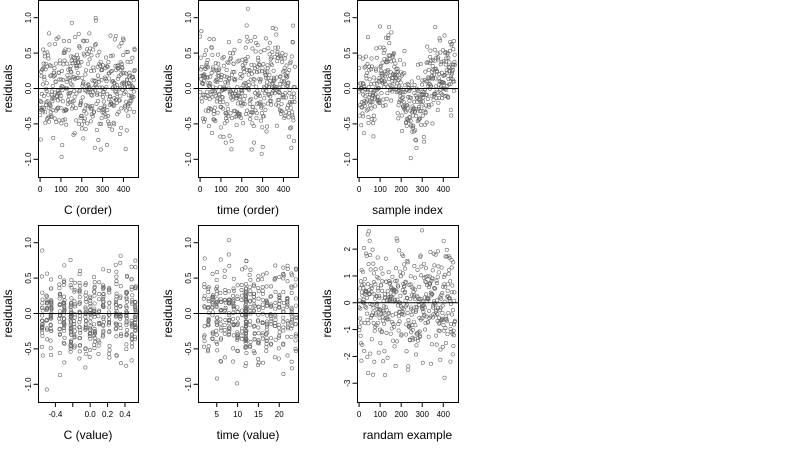  I want to click on x-tick-label: 300, so click(103, 189).